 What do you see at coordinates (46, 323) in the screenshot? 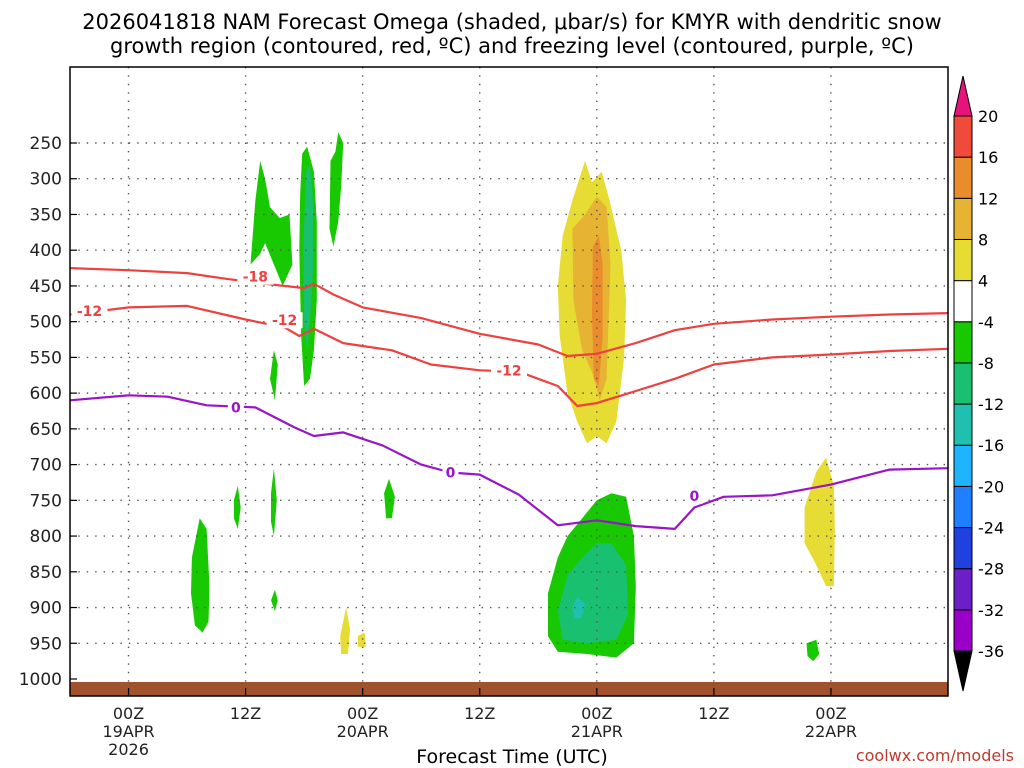
I see `y-tick-label-500: 500` at bounding box center [46, 323].